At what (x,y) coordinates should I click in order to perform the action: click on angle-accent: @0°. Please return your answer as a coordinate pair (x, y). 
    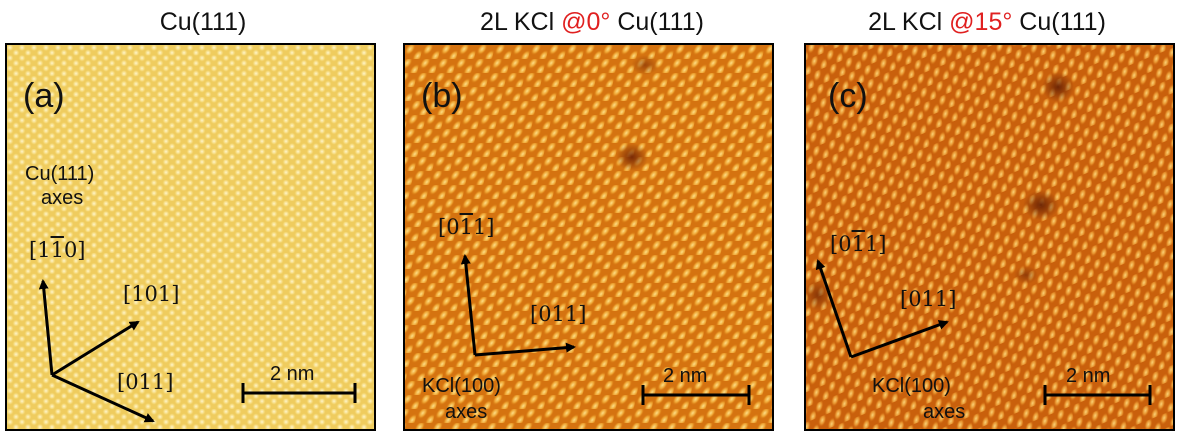
    Looking at the image, I should click on (586, 22).